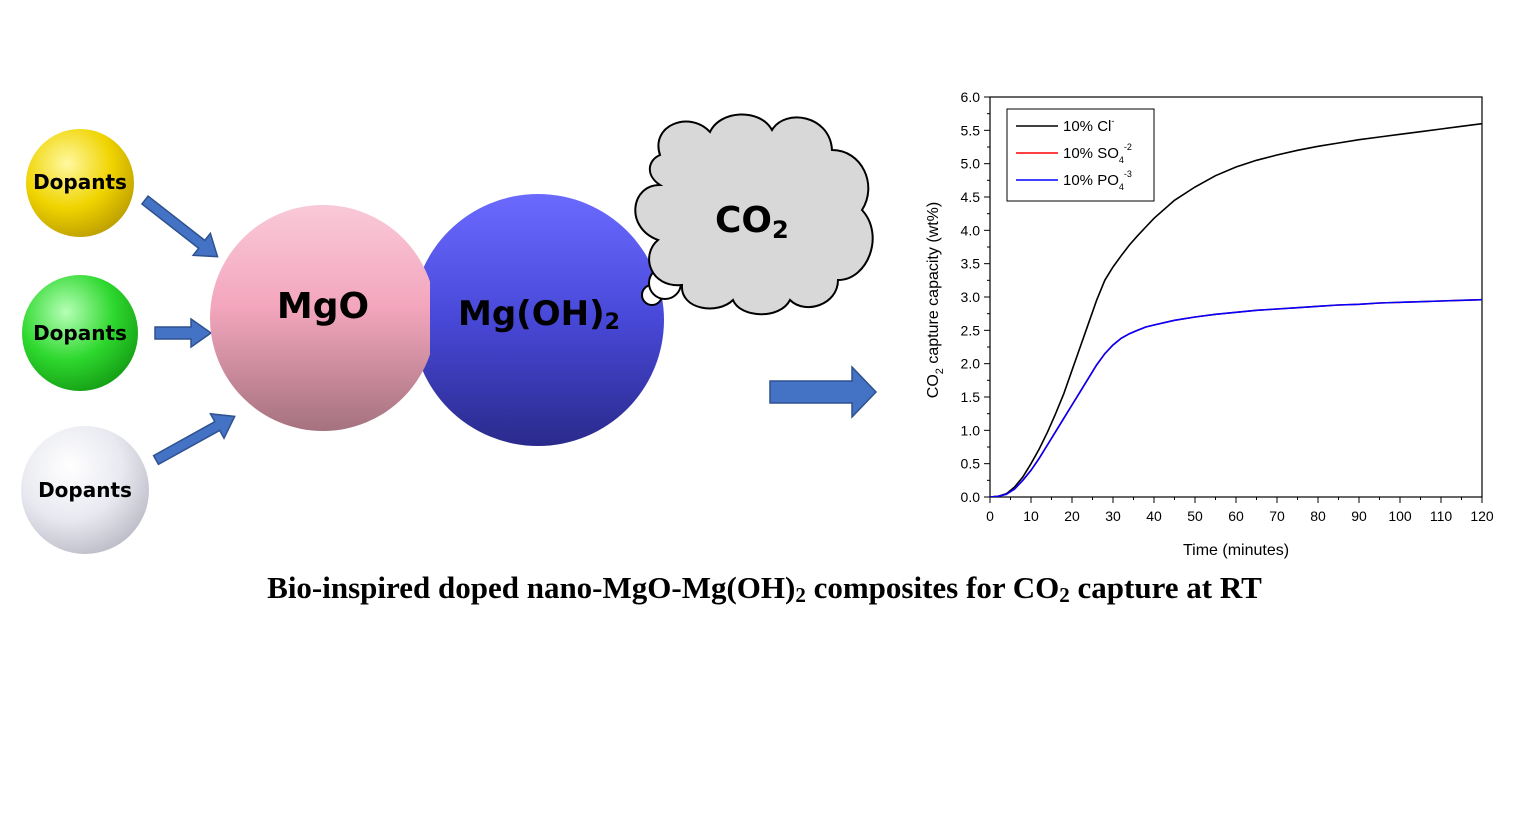  What do you see at coordinates (1277, 516) in the screenshot?
I see `x-tick-label: 70` at bounding box center [1277, 516].